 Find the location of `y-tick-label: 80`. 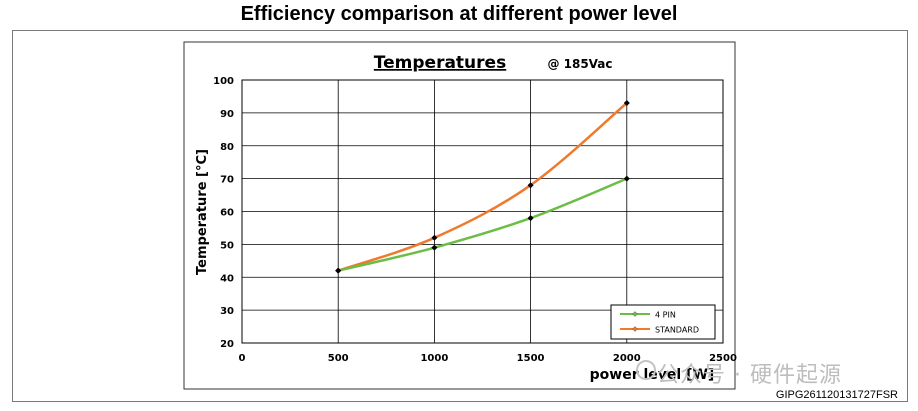

y-tick-label: 80 is located at coordinates (227, 147).